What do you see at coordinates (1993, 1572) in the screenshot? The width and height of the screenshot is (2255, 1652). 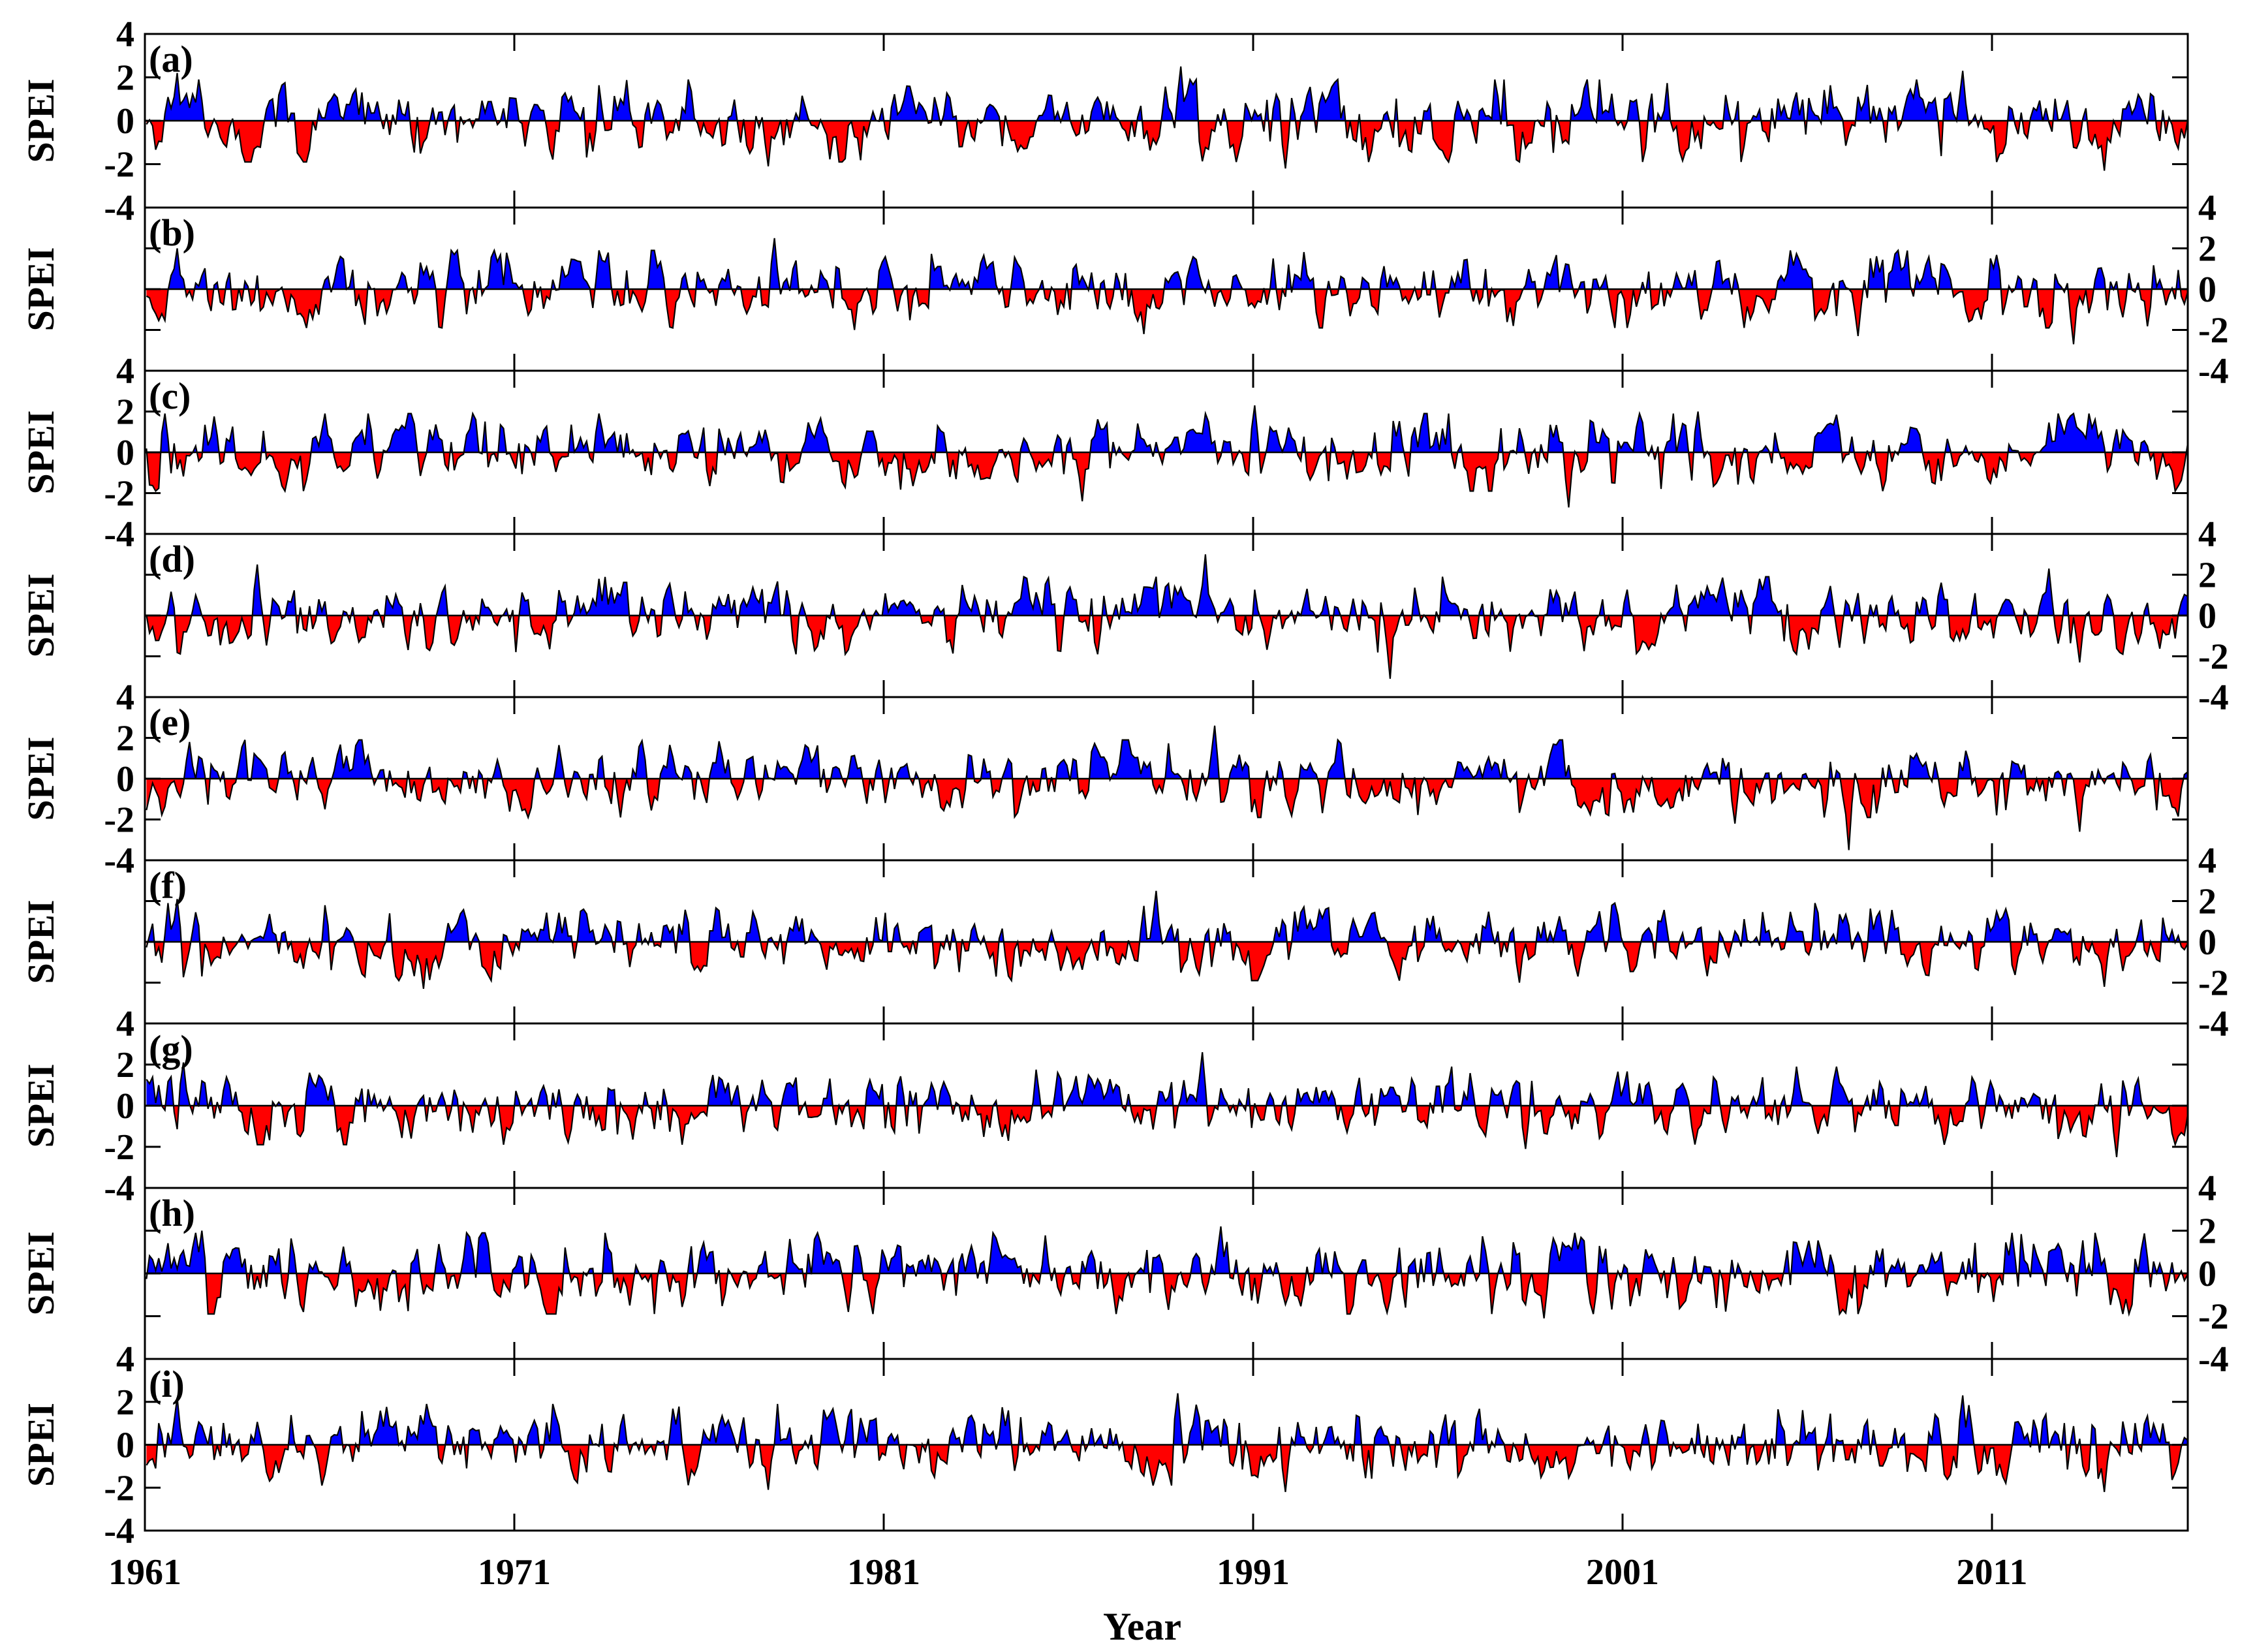 I see `x-tick-label: 2011` at bounding box center [1993, 1572].